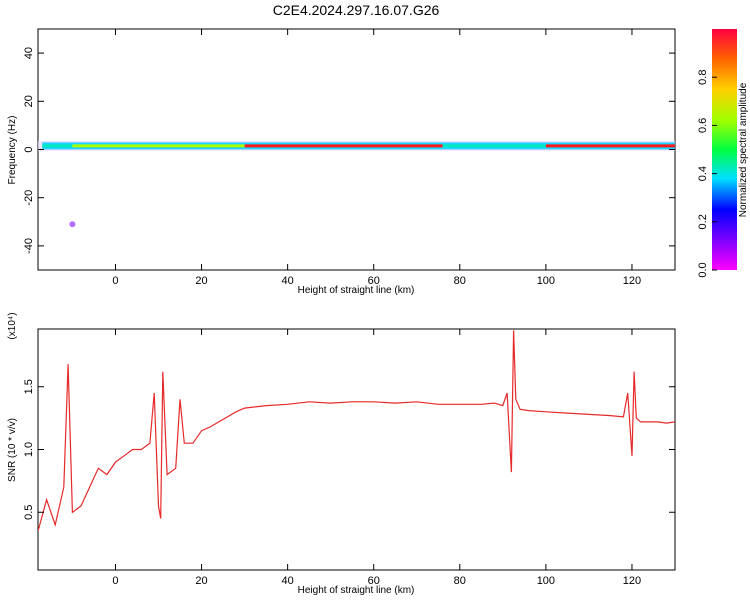 Image resolution: width=750 pixels, height=600 pixels. I want to click on colorbar-ticks: 0.0 0.2 0.4 0.6 0.8, so click(707, 174).